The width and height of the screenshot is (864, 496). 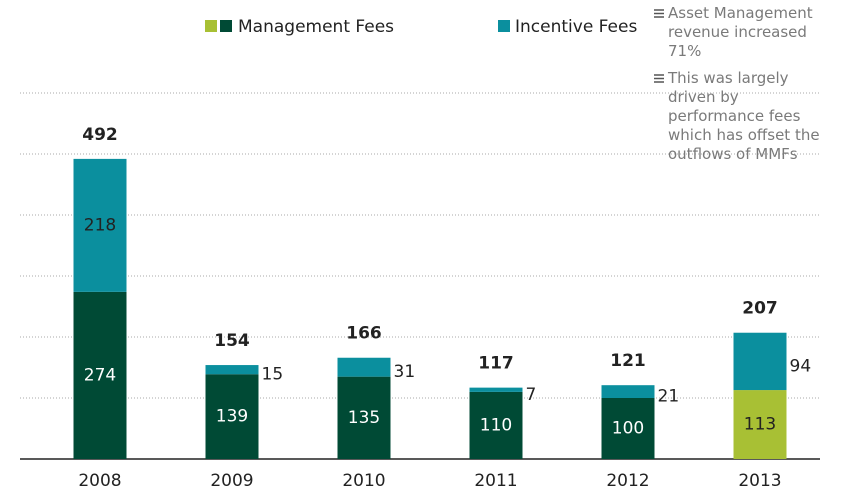 What do you see at coordinates (496, 364) in the screenshot?
I see `total-label: 117` at bounding box center [496, 364].